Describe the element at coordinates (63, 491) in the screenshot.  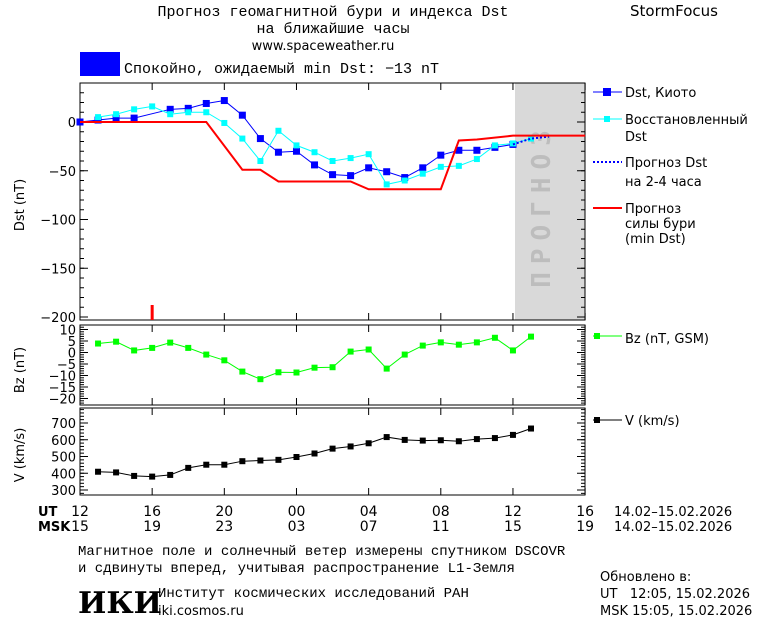
I see `v-ytick-label: 300` at that location.